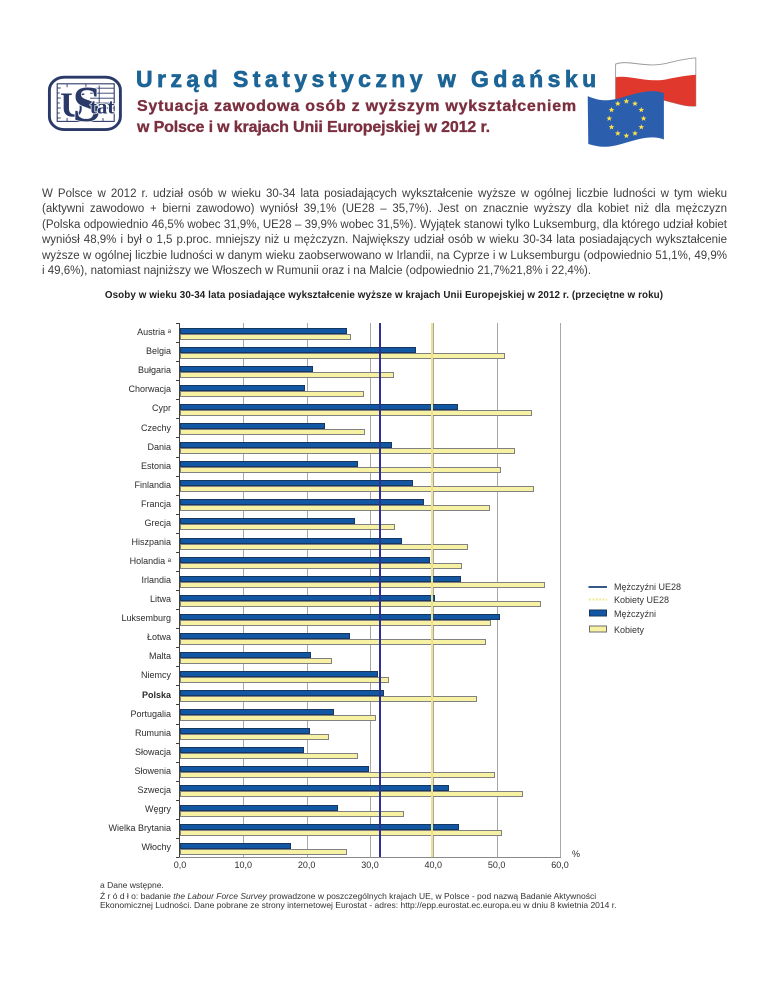  Describe the element at coordinates (72, 105) in the screenshot. I see `svg-text: U` at that location.